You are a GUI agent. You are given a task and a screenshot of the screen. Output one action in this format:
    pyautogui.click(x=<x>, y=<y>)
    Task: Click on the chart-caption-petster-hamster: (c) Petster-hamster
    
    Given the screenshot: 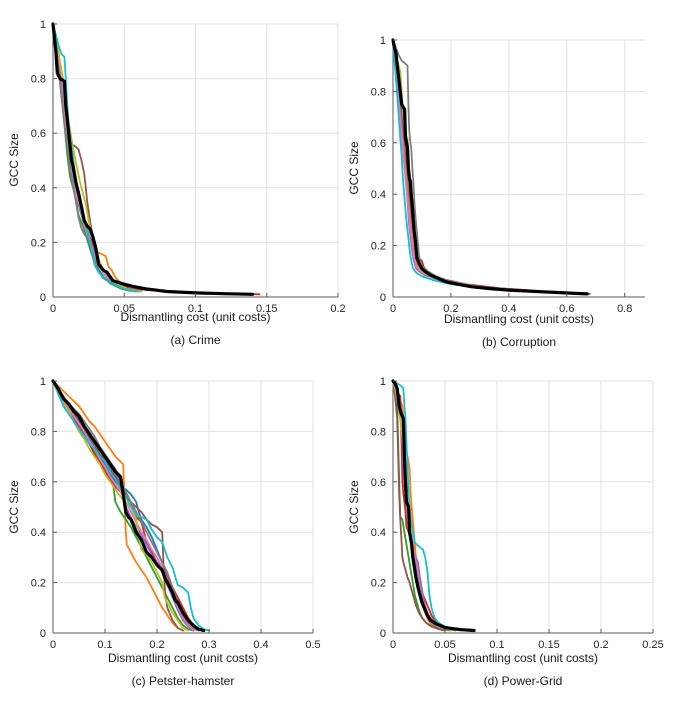 What is the action you would take?
    pyautogui.click(x=183, y=681)
    